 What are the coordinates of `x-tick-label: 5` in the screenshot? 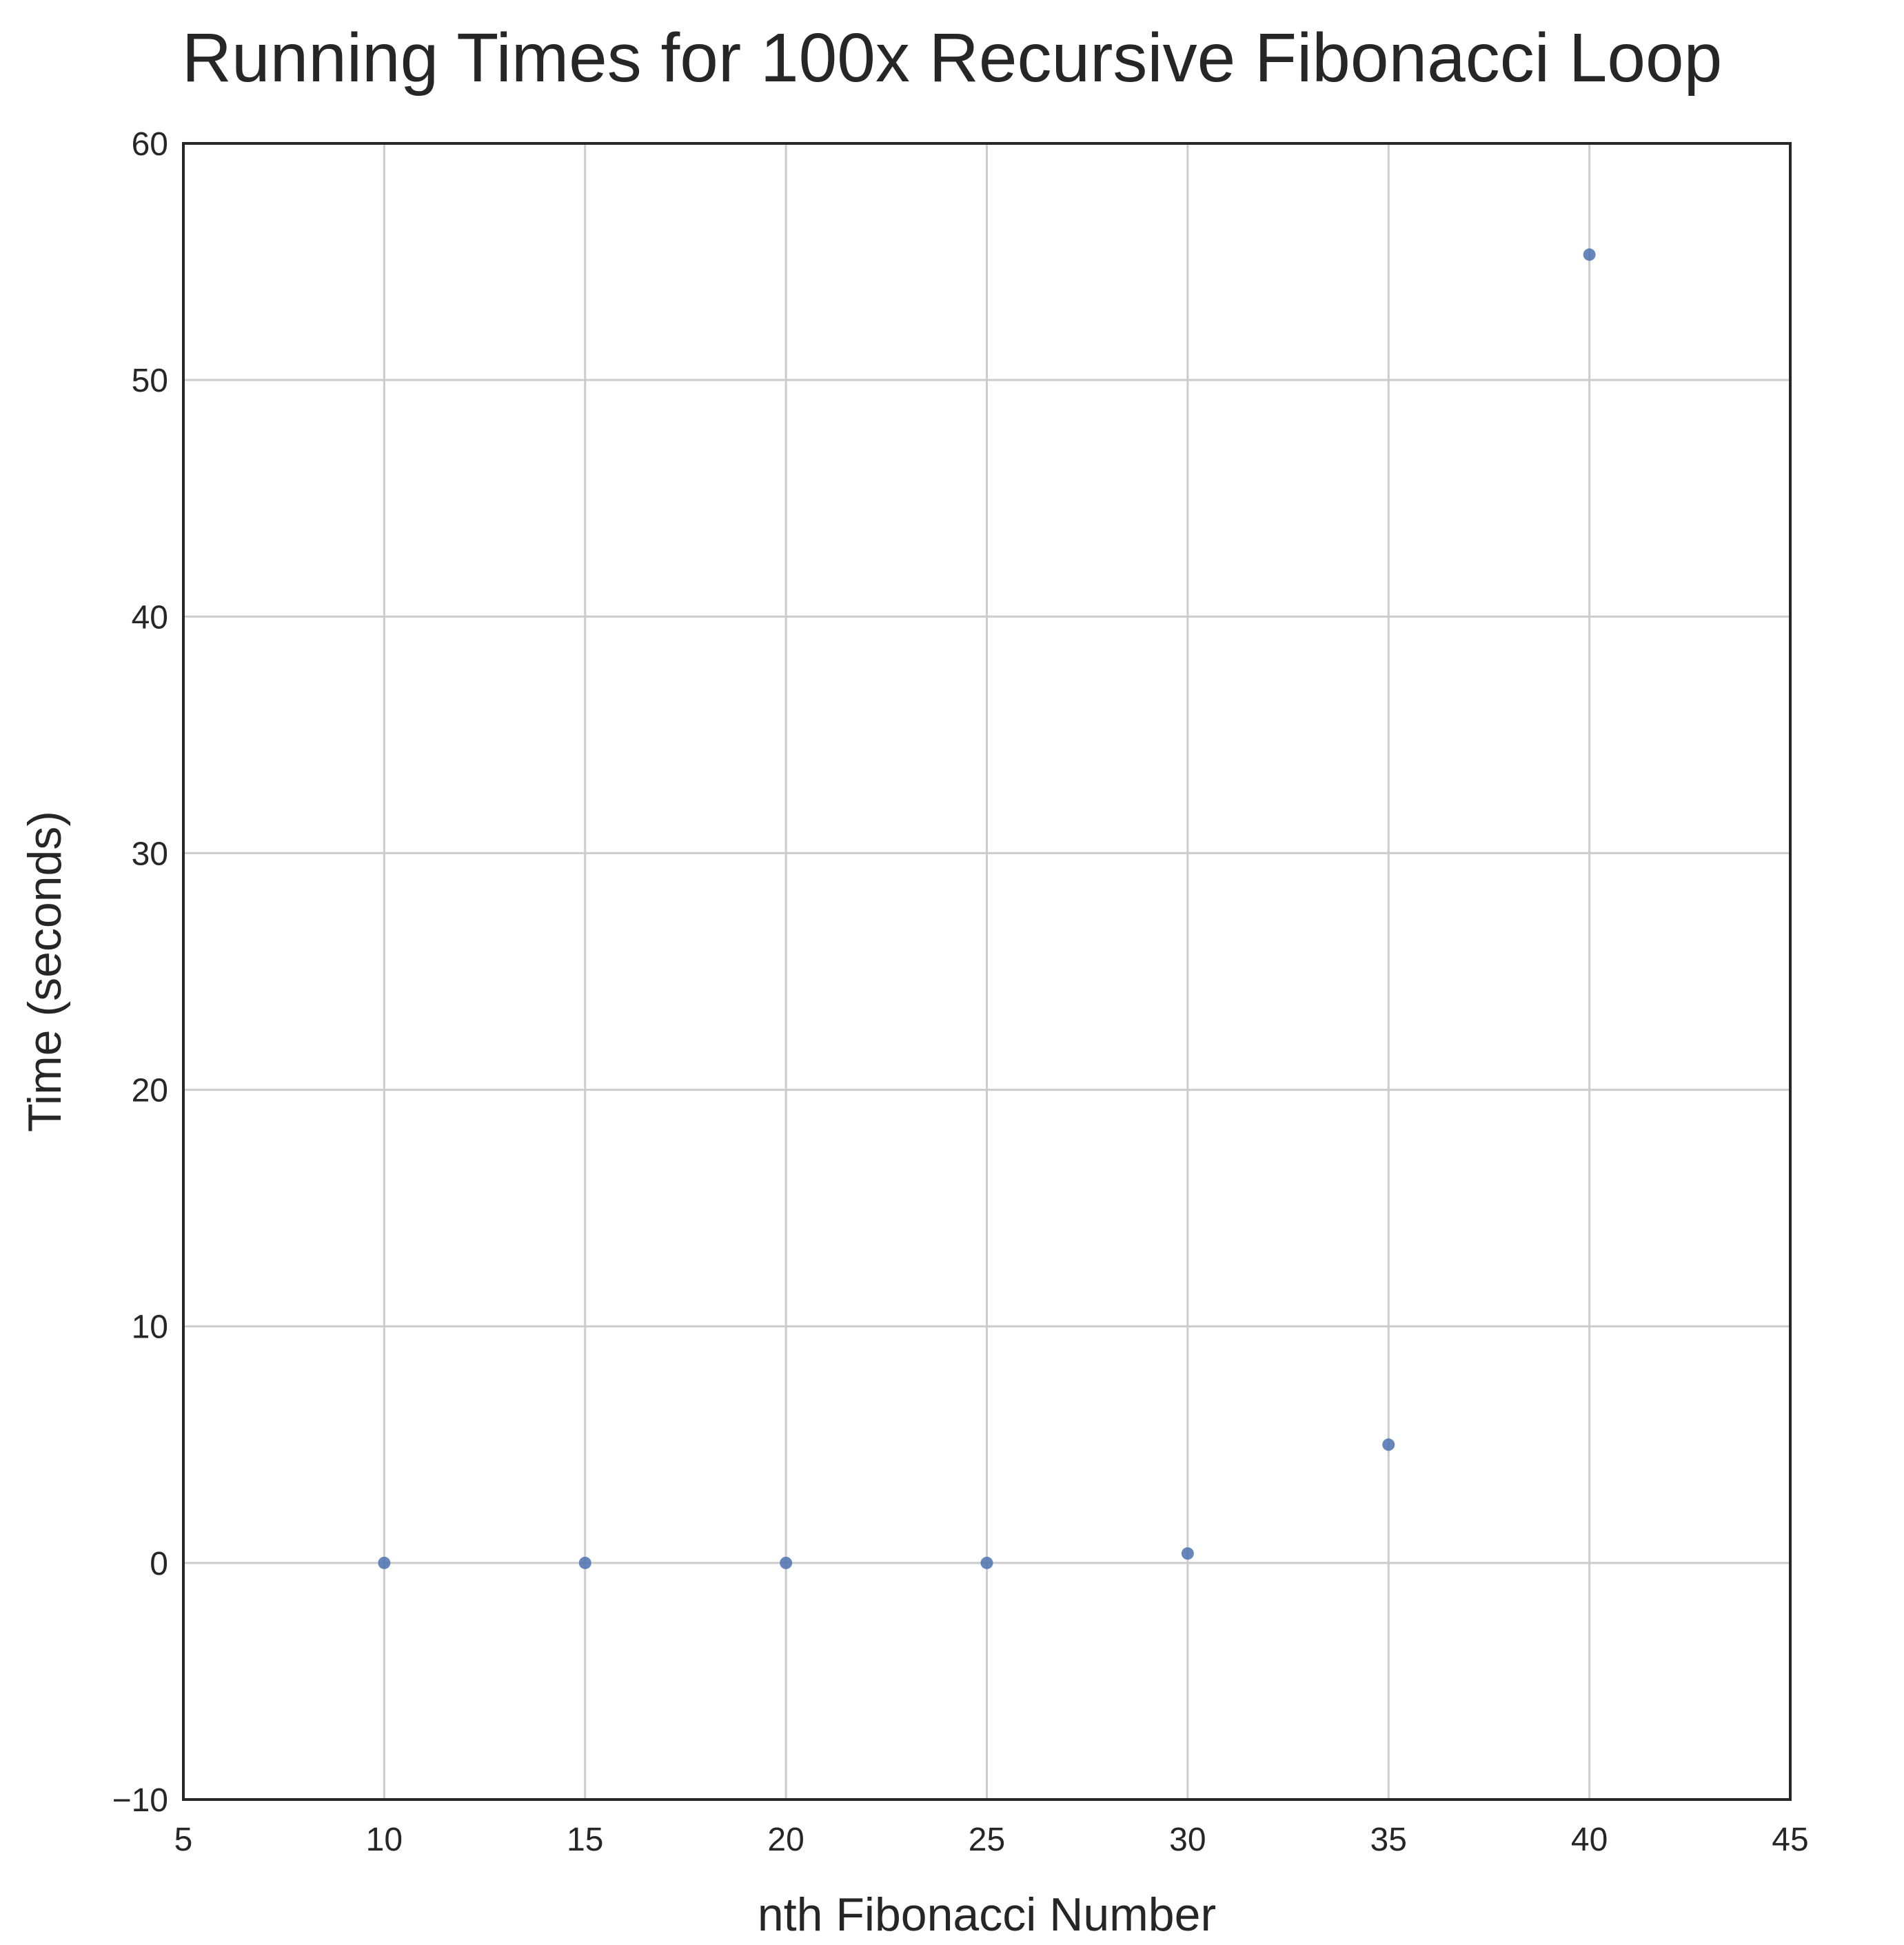 It's located at (183, 1840).